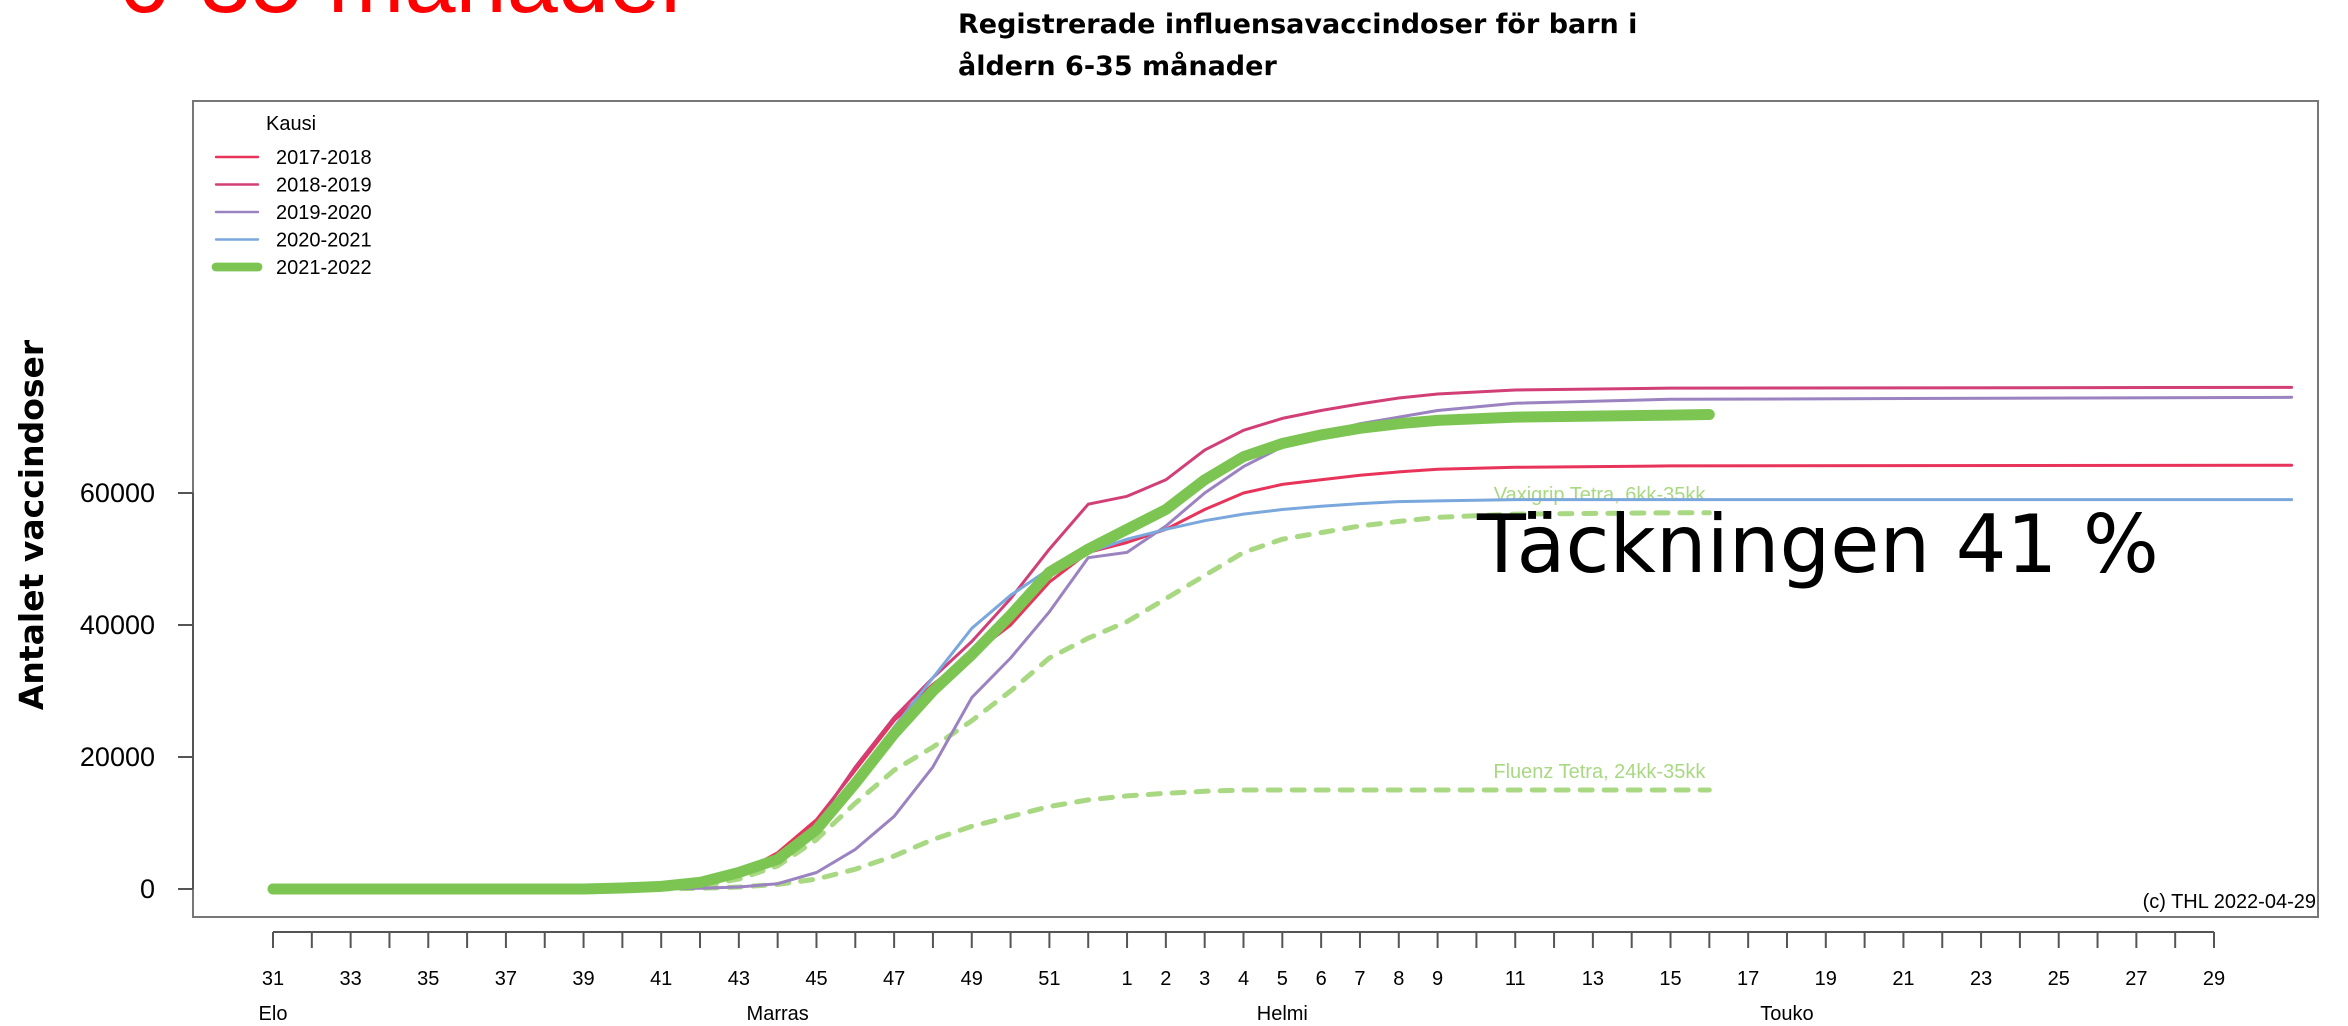 The image size is (2348, 1026). What do you see at coordinates (816, 979) in the screenshot?
I see `x-tick-label: 45` at bounding box center [816, 979].